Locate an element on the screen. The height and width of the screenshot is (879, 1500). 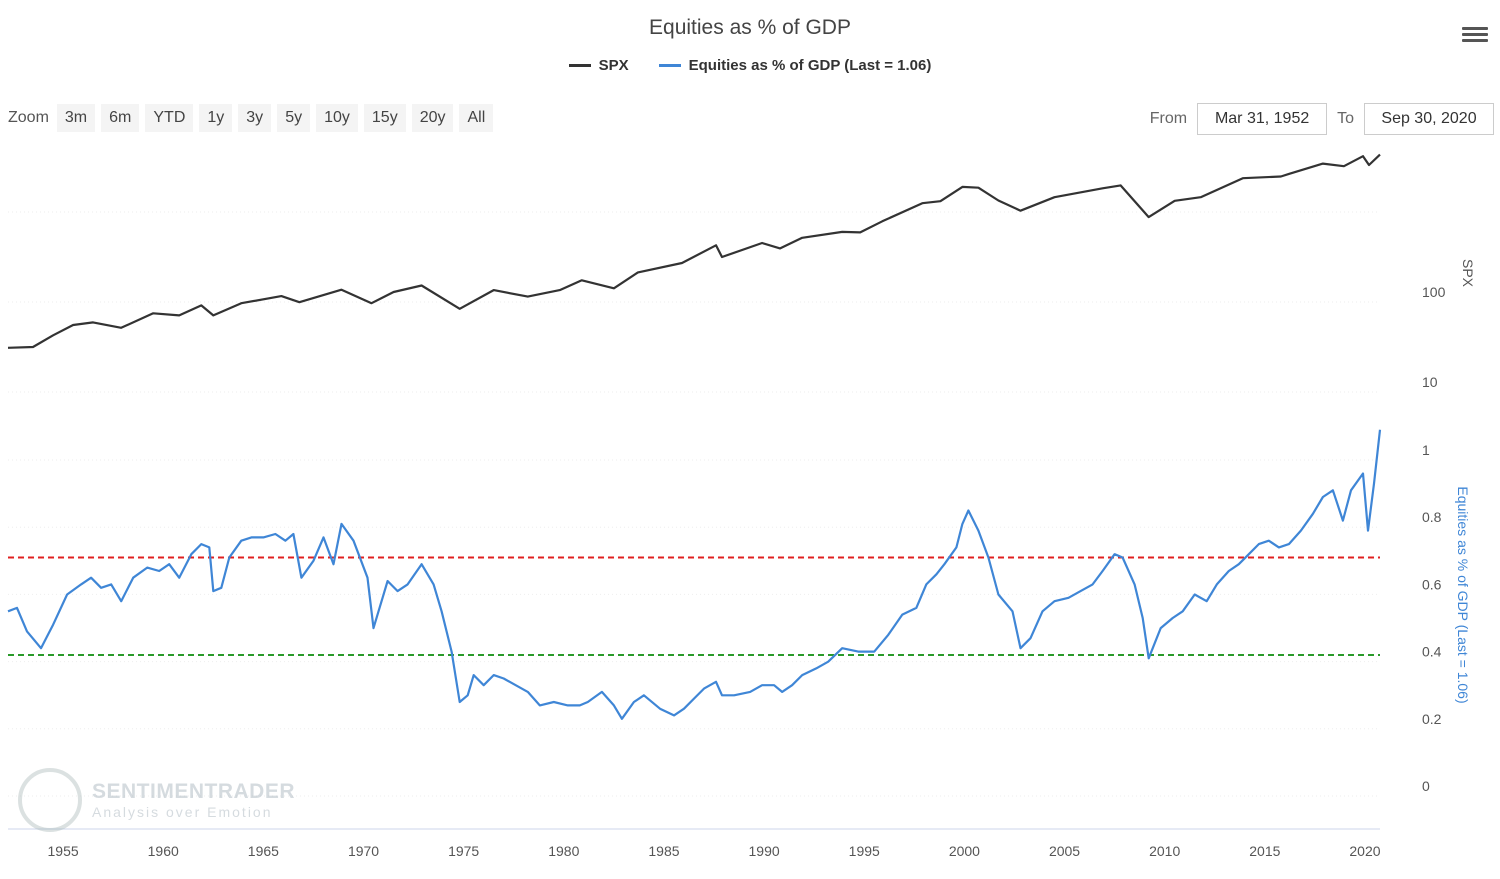
legend-item-spx: SPX is located at coordinates (598, 65).